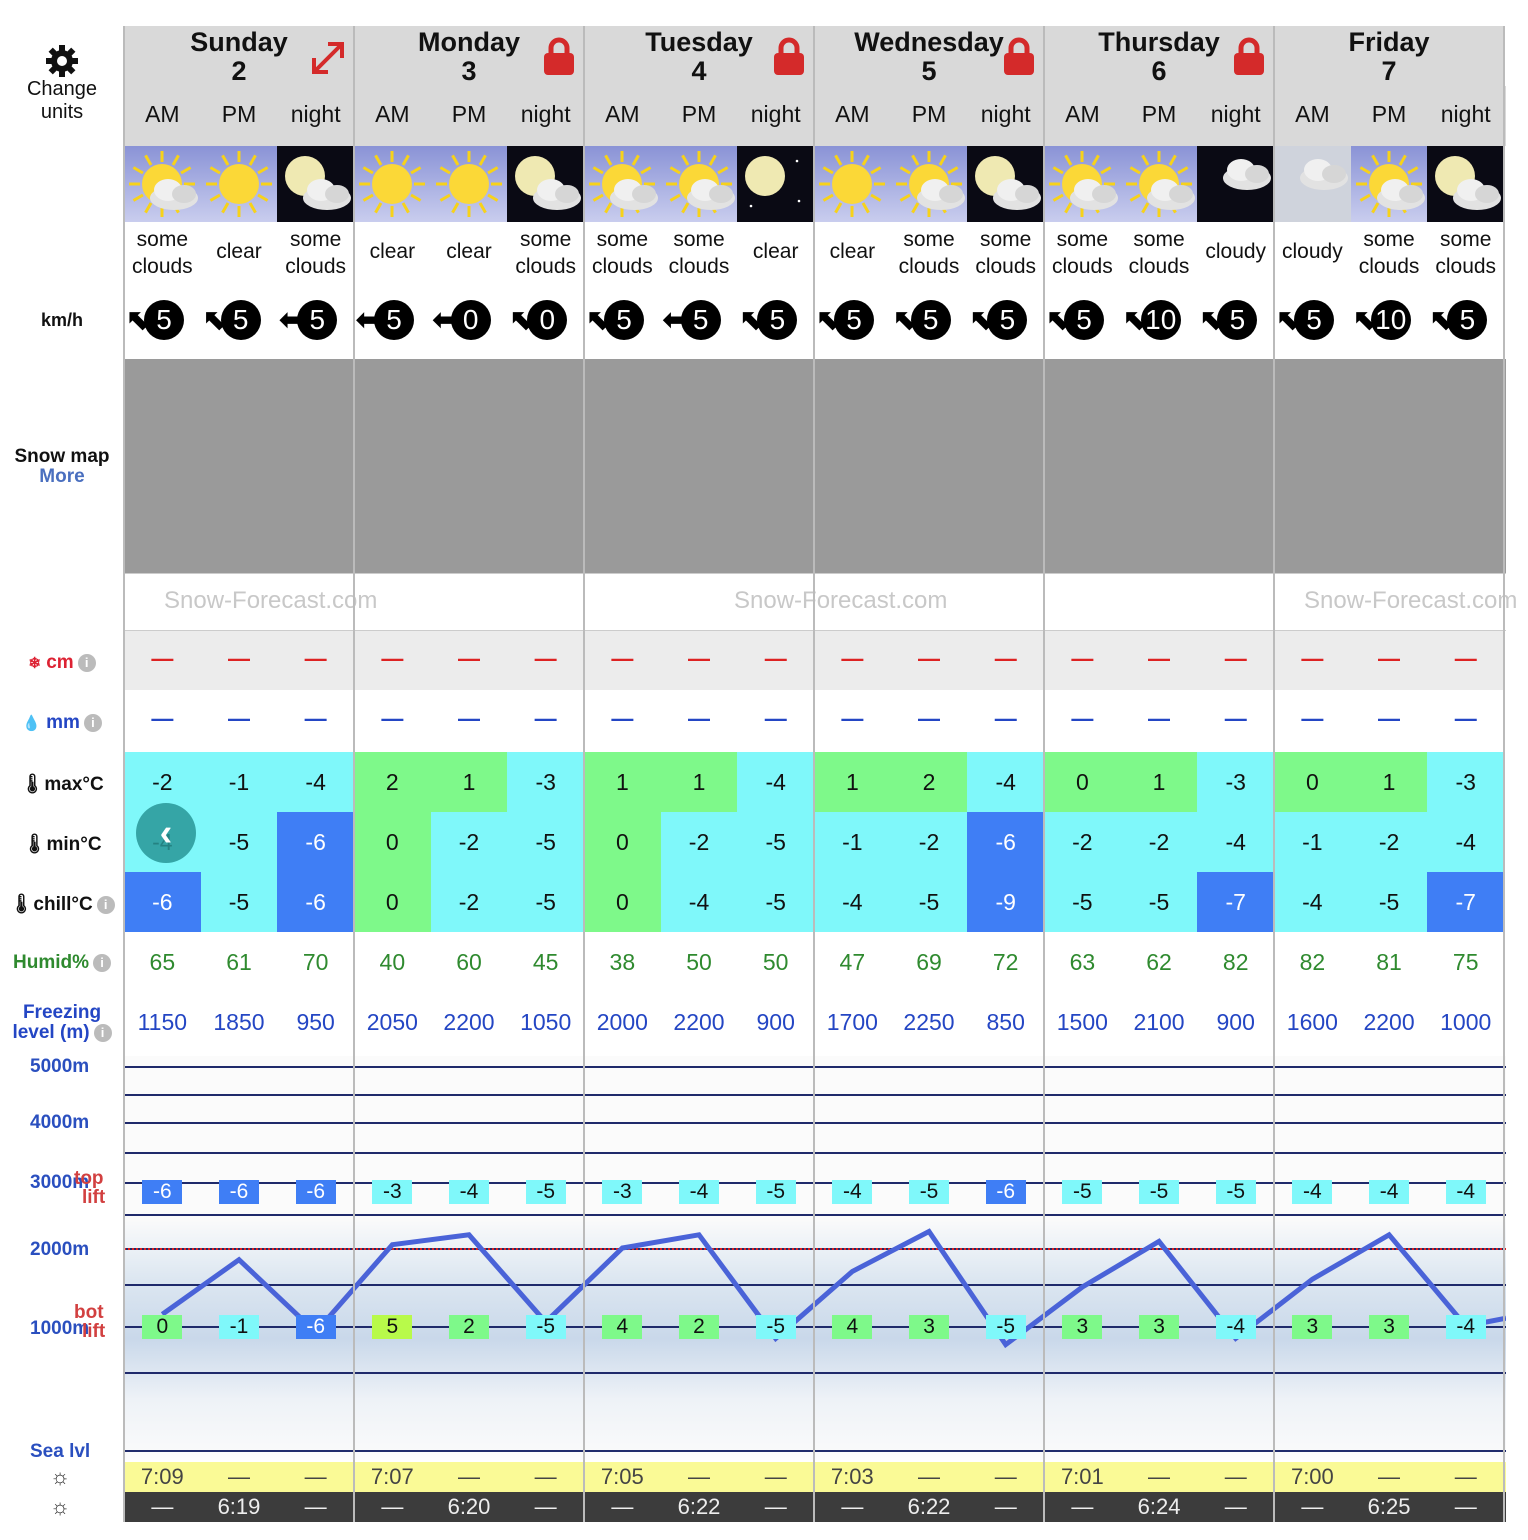 This screenshot has height=1540, width=1528. Describe the element at coordinates (469, 1506) in the screenshot. I see `sunset-time: 6:20` at that location.